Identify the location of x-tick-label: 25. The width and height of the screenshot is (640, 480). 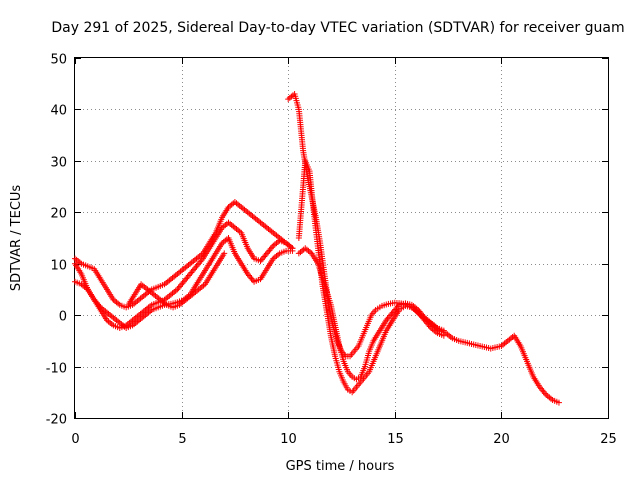
(608, 439).